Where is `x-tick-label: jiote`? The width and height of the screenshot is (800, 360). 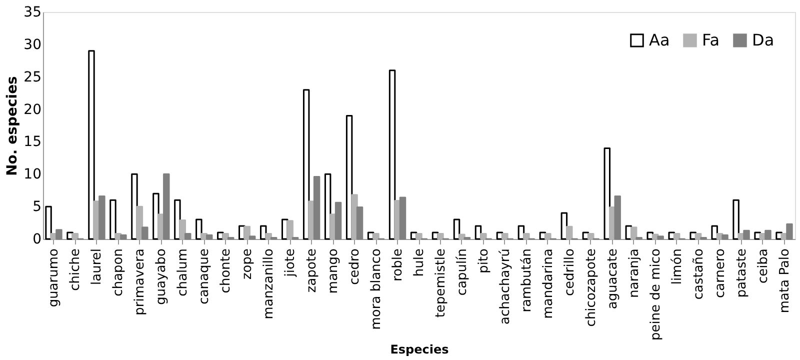
x-tick-label: jiote is located at coordinates (290, 263).